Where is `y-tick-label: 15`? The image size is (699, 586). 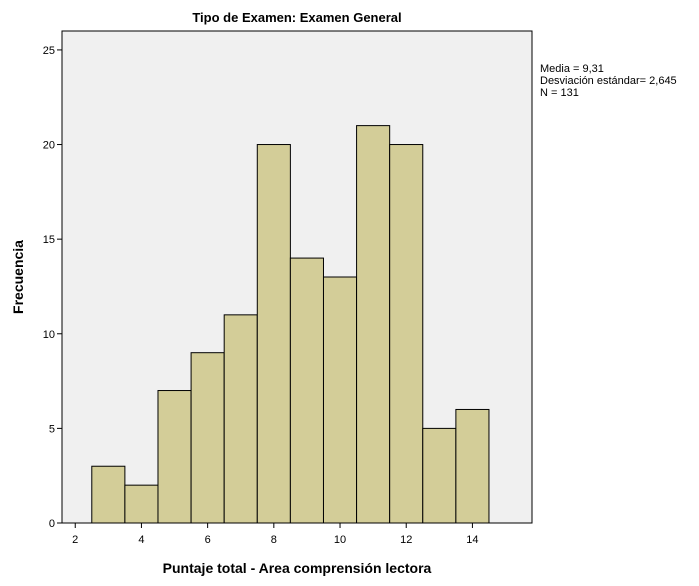 y-tick-label: 15 is located at coordinates (49, 240).